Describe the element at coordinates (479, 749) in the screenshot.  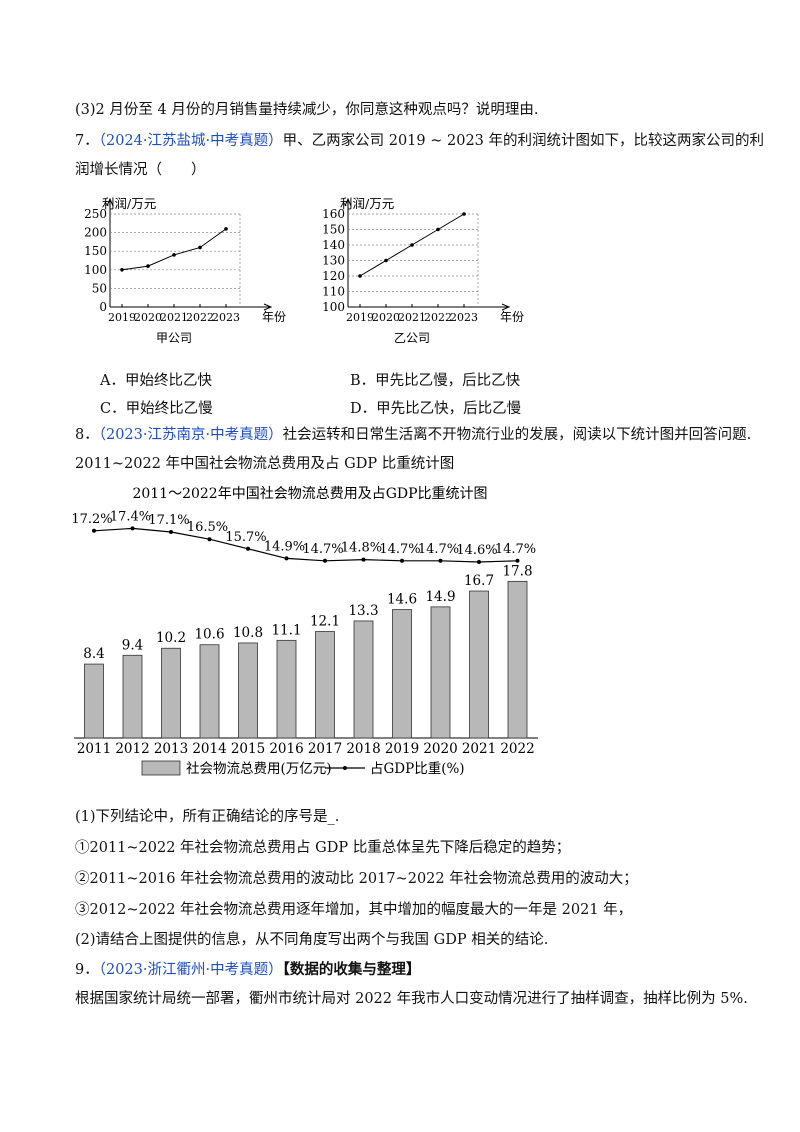
I see `logistics-x-tick-label: 2021` at that location.